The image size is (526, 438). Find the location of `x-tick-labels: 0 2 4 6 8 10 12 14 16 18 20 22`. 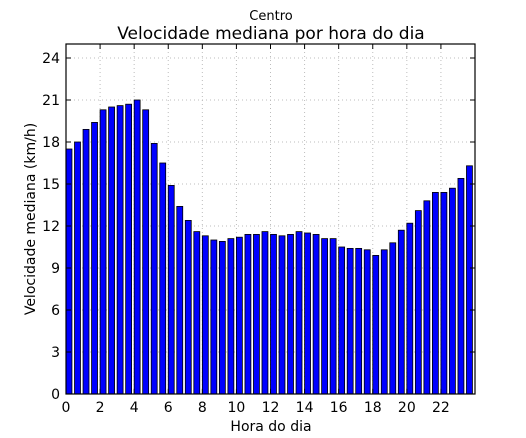

x-tick-labels: 0 2 4 6 8 10 12 14 16 18 20 22 is located at coordinates (256, 408).